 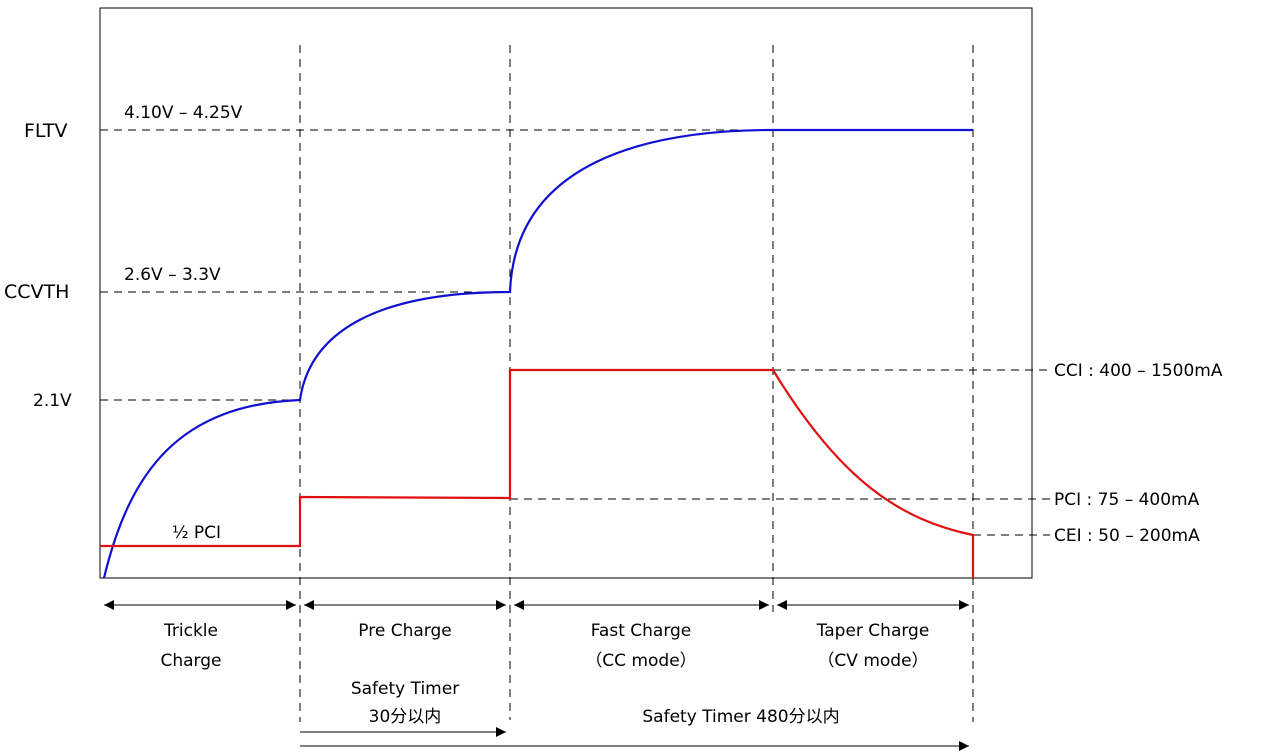 I want to click on pci-label: PCI : 75 – 400mA, so click(x=1127, y=500).